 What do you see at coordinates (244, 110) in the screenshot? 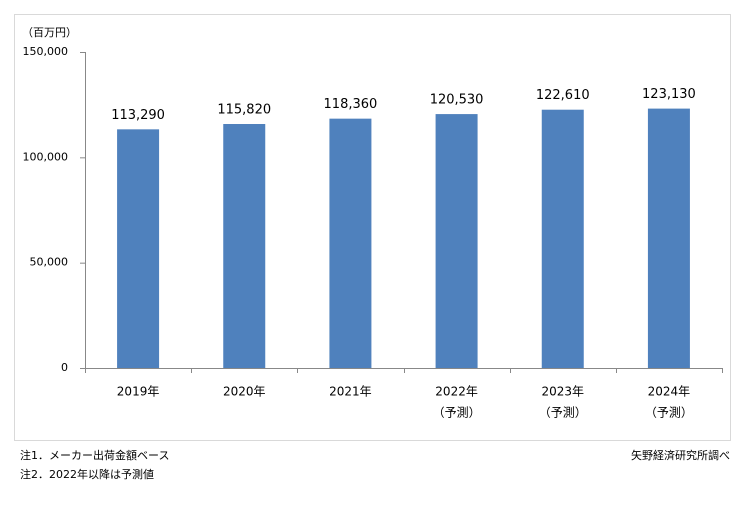
I see `value-label: 115,820` at bounding box center [244, 110].